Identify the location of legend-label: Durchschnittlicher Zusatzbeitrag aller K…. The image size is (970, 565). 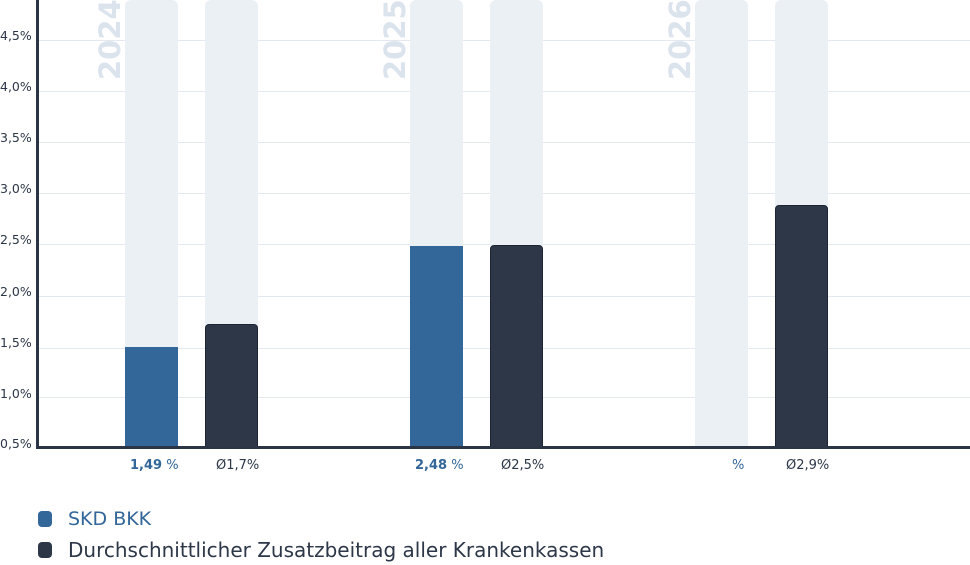
(336, 549).